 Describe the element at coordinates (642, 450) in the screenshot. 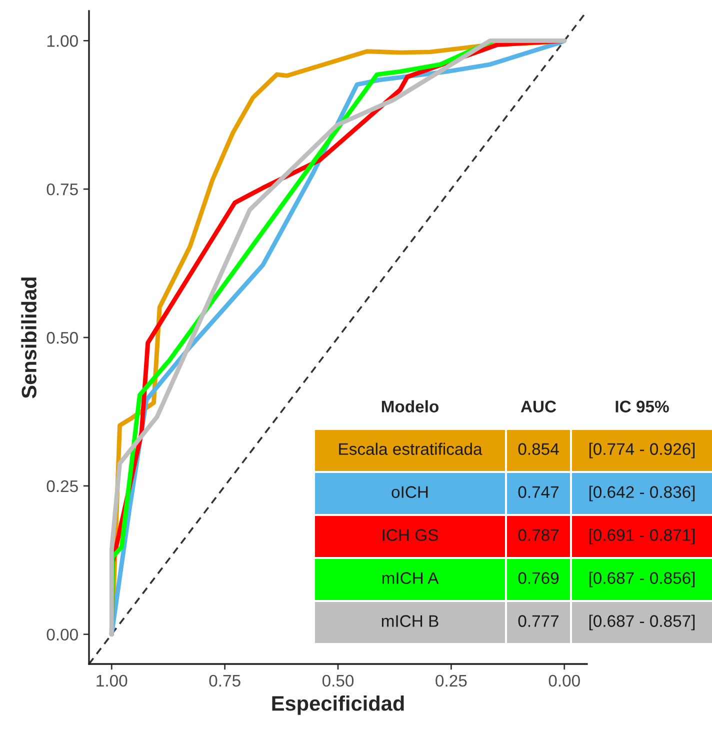

I see `text: [0.774 - 0.926]` at that location.